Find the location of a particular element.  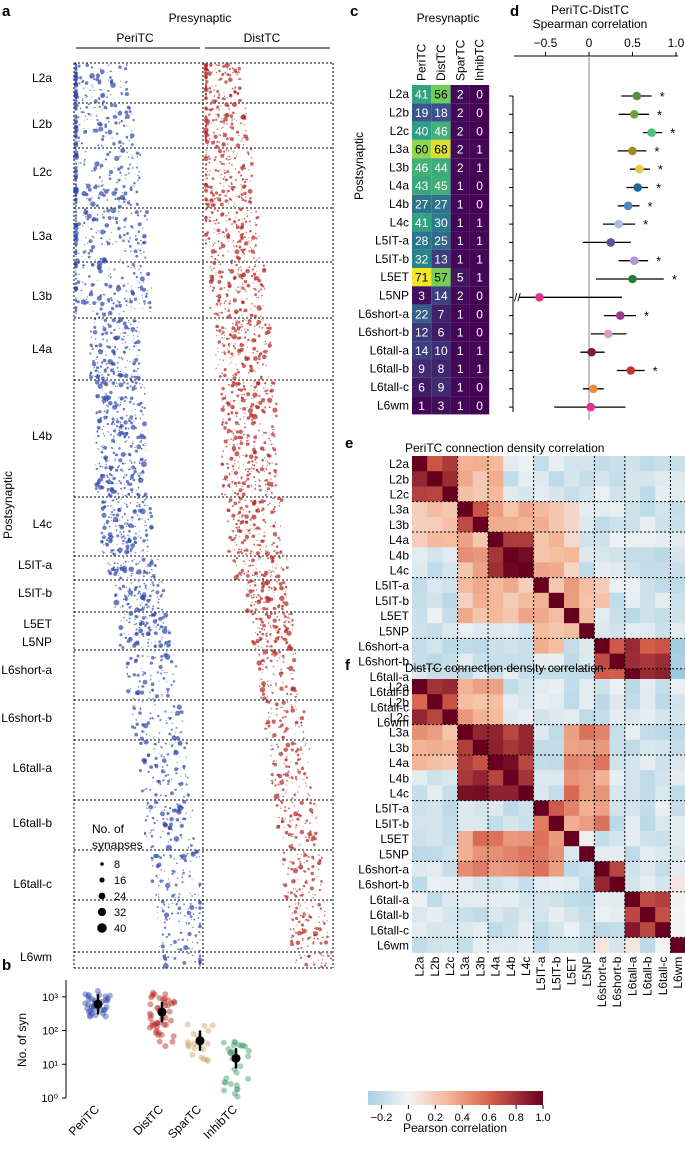

c-cell-L6tall-a-SparTC is located at coordinates (460, 350).